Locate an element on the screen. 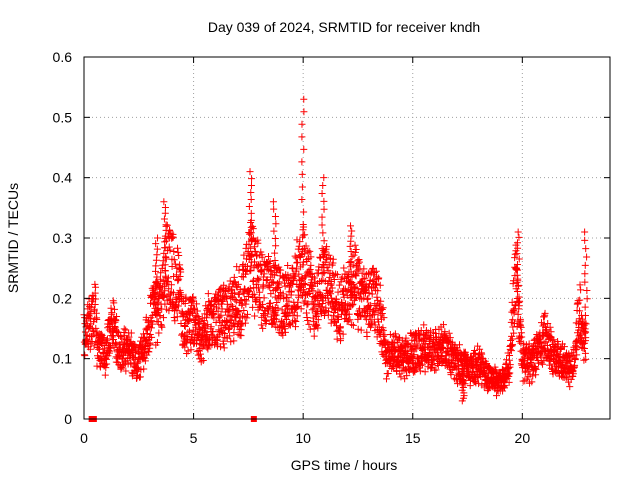 The width and height of the screenshot is (640, 480). y-tick-label: 0 is located at coordinates (68, 419).